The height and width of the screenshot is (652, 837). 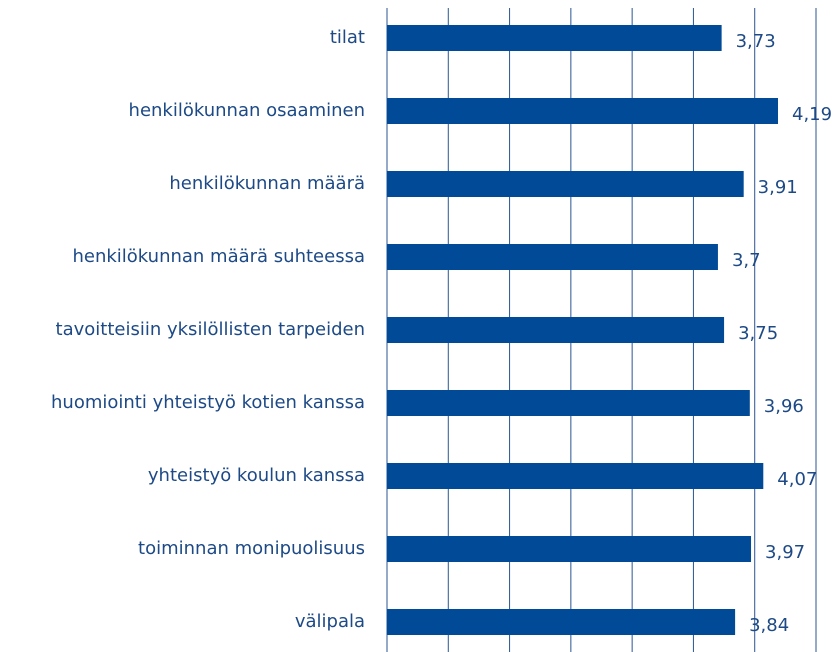 What do you see at coordinates (330, 621) in the screenshot?
I see `y-tick-label: välipala` at bounding box center [330, 621].